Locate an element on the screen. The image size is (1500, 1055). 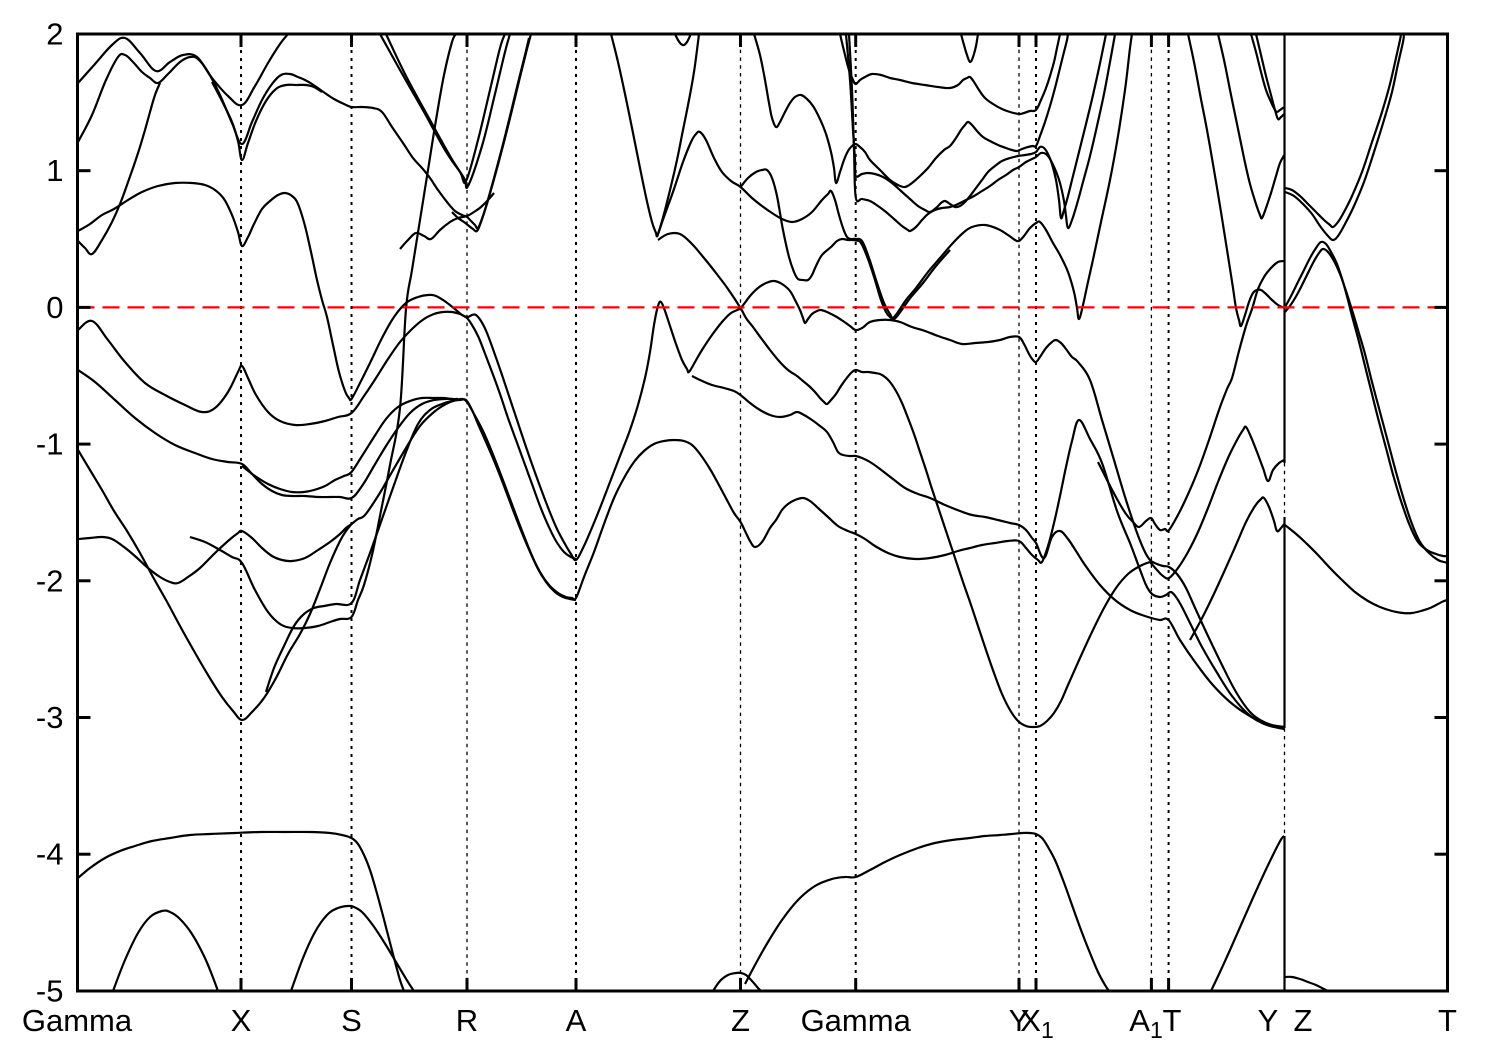
svg-text: A1 is located at coordinates (1145, 1023).